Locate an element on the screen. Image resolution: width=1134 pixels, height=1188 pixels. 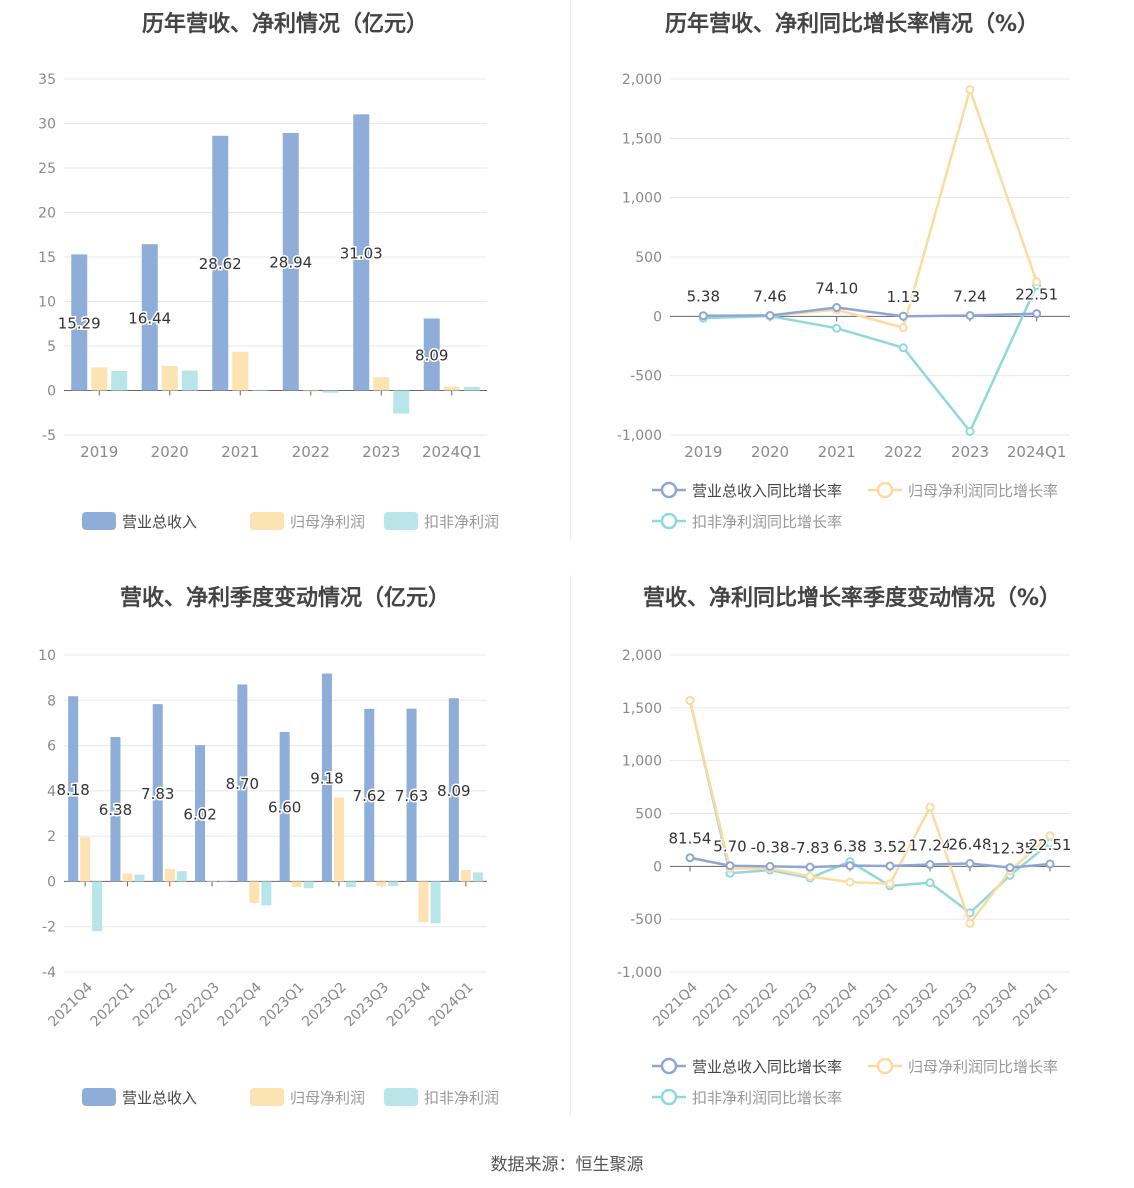
bar-value-label: 16.44 is located at coordinates (149, 318).